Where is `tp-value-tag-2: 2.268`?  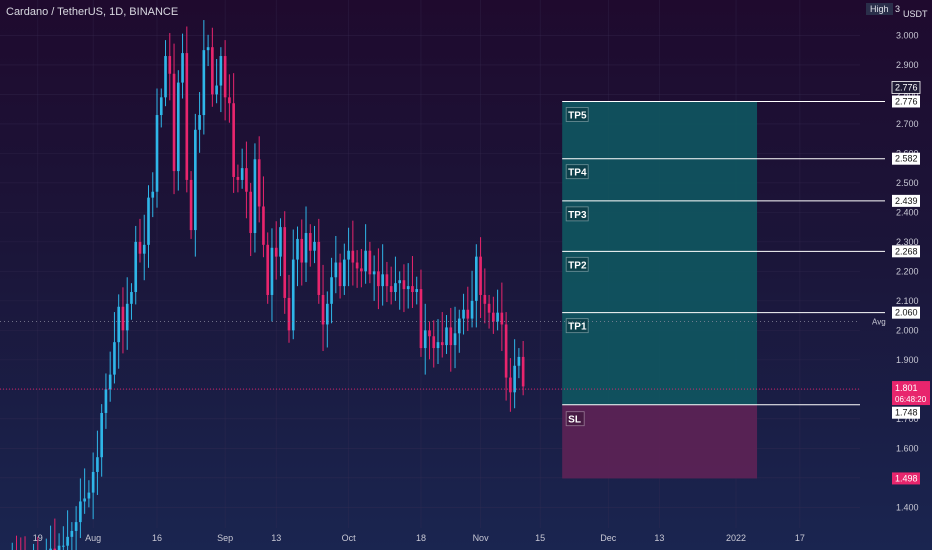 tp-value-tag-2: 2.268 is located at coordinates (906, 251).